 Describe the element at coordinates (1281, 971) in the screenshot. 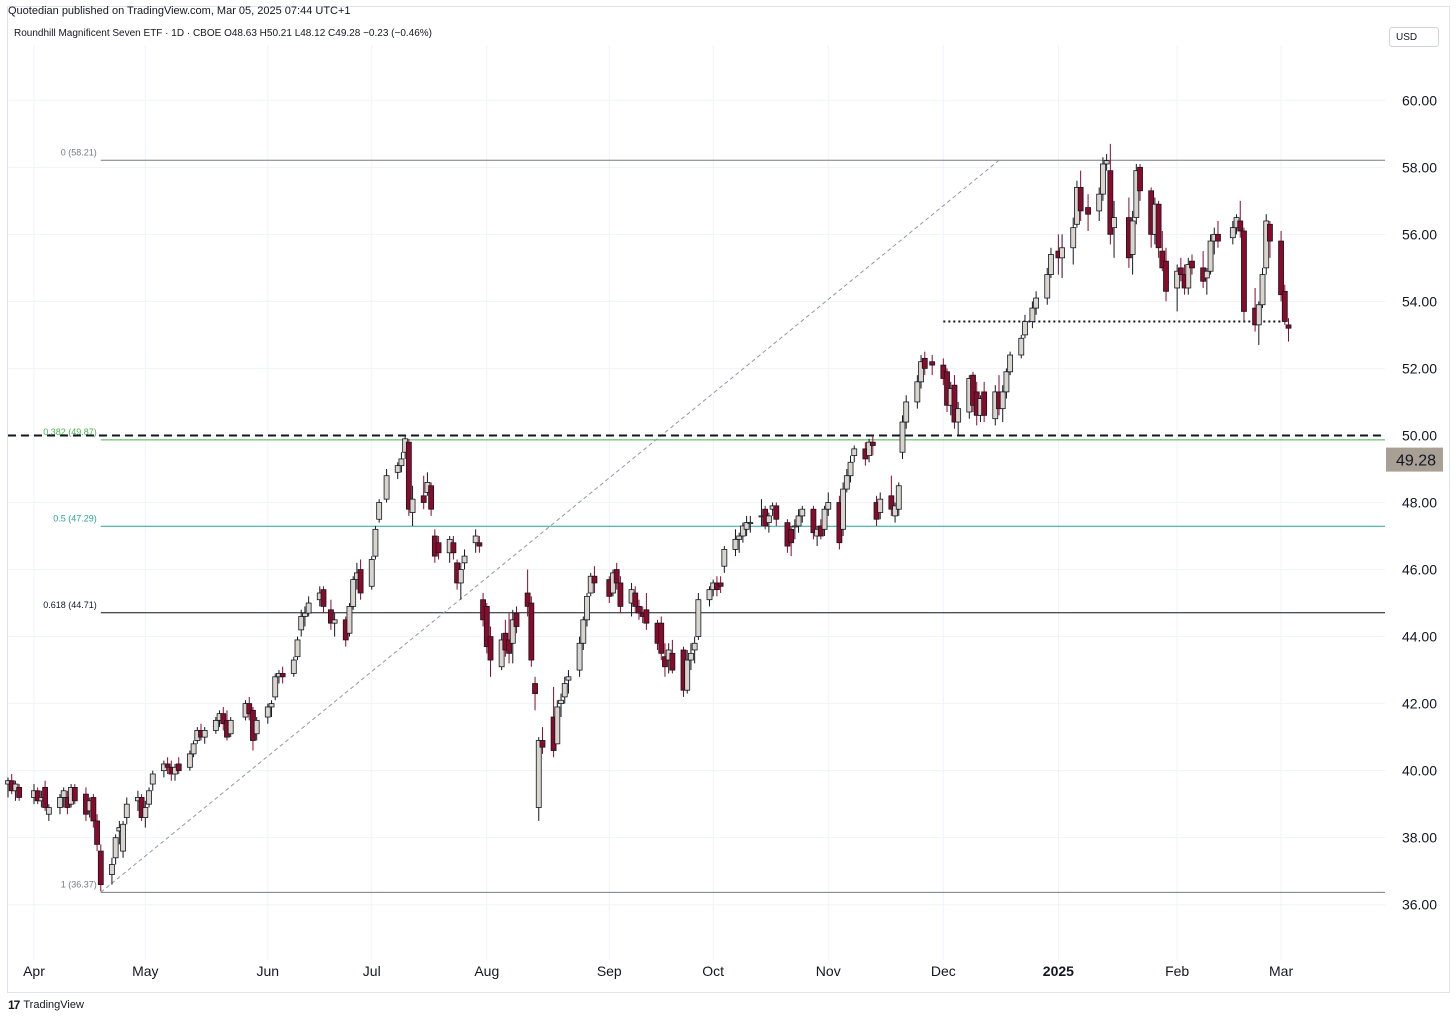

I see `x-tick-label: Mar` at that location.